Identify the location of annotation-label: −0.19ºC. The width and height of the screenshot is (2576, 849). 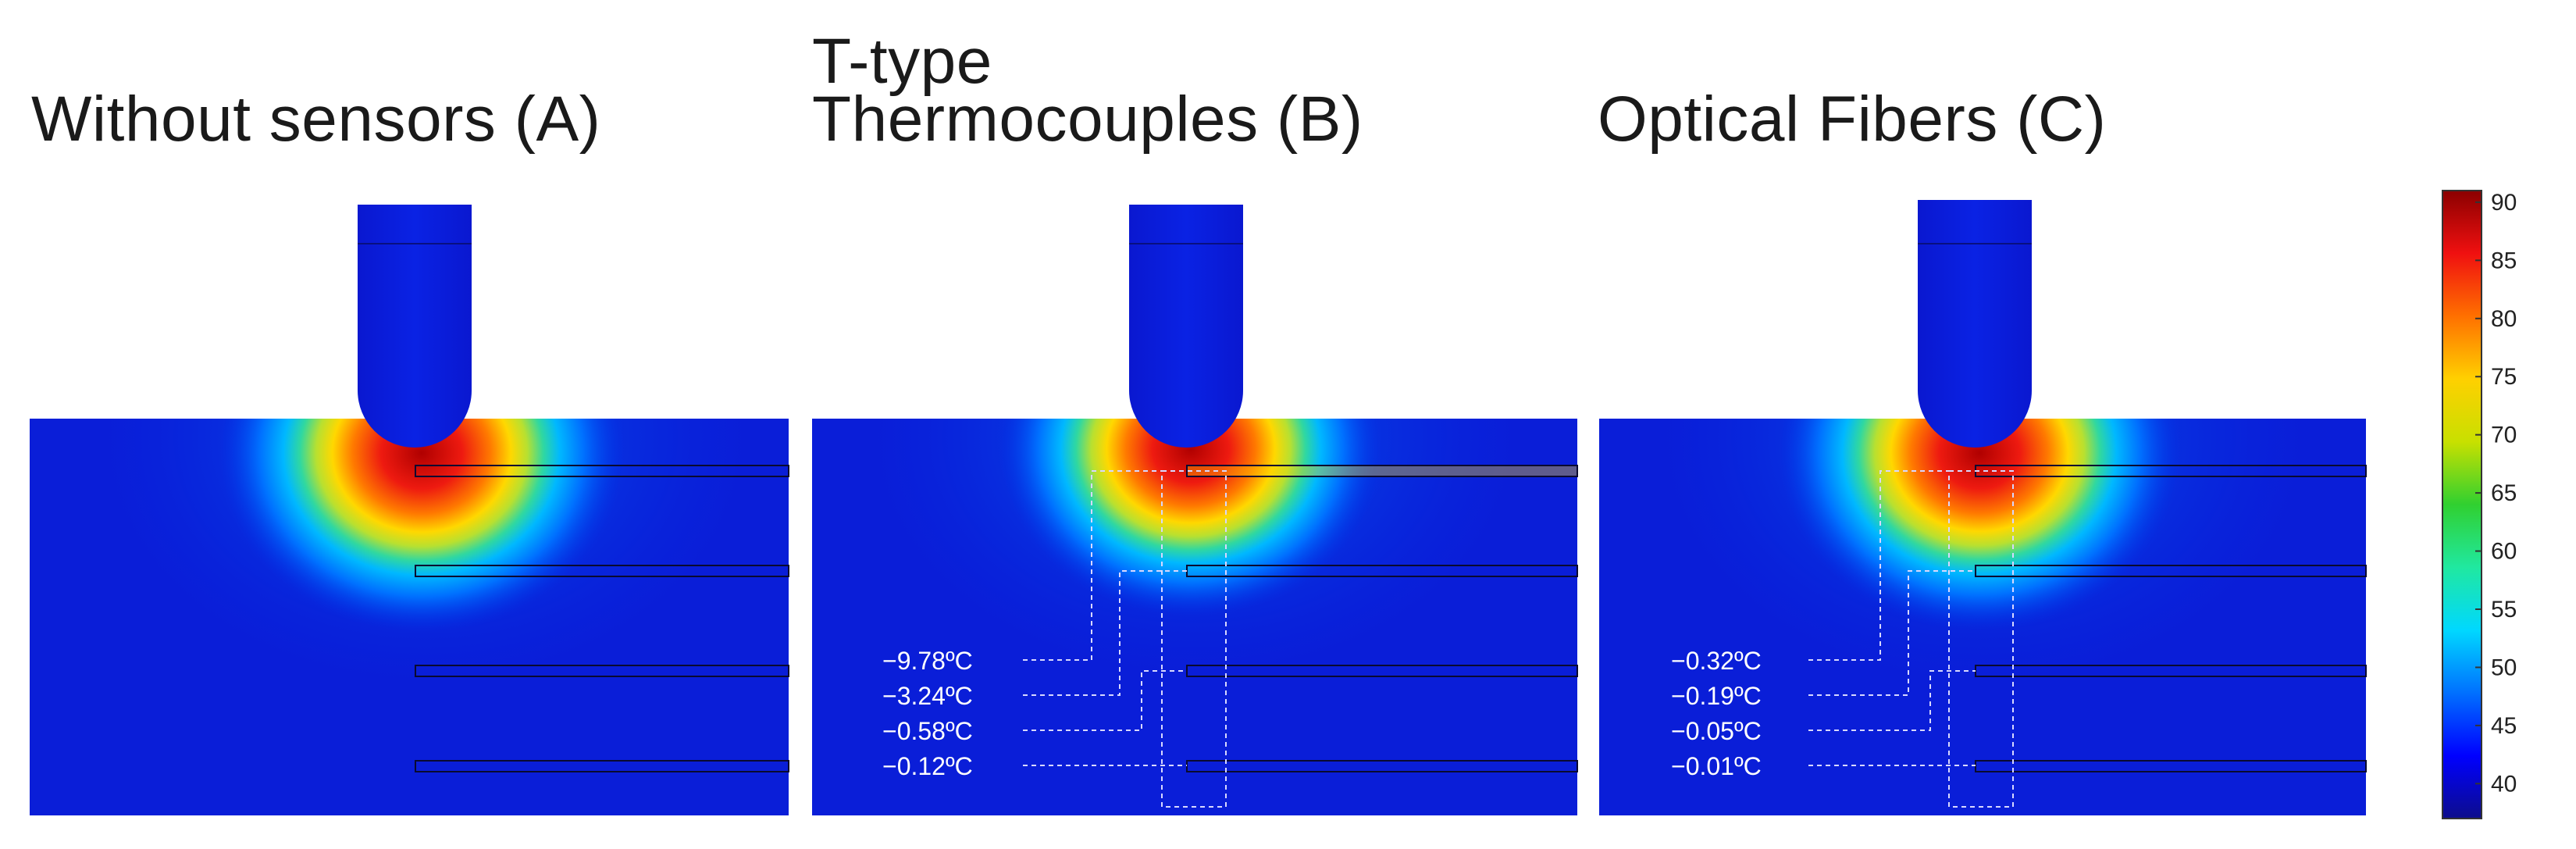
(1716, 696).